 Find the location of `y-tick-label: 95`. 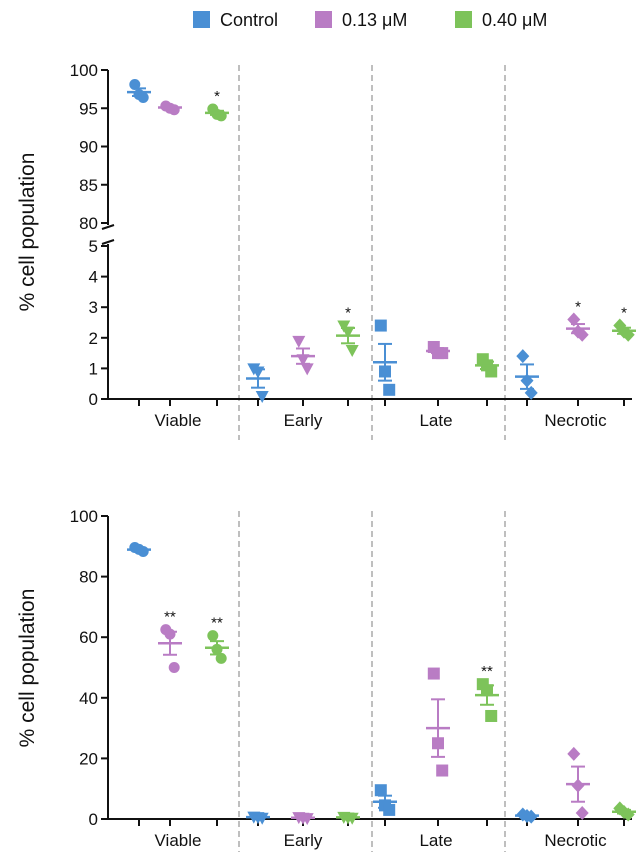

y-tick-label: 95 is located at coordinates (88, 108).